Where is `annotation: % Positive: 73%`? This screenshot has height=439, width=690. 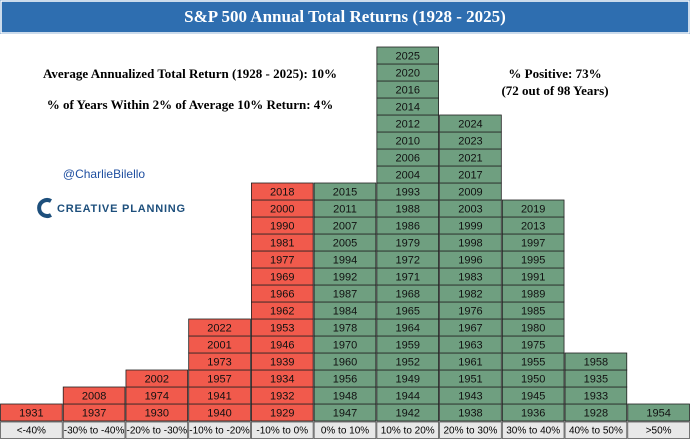
annotation: % Positive: 73% is located at coordinates (554, 73).